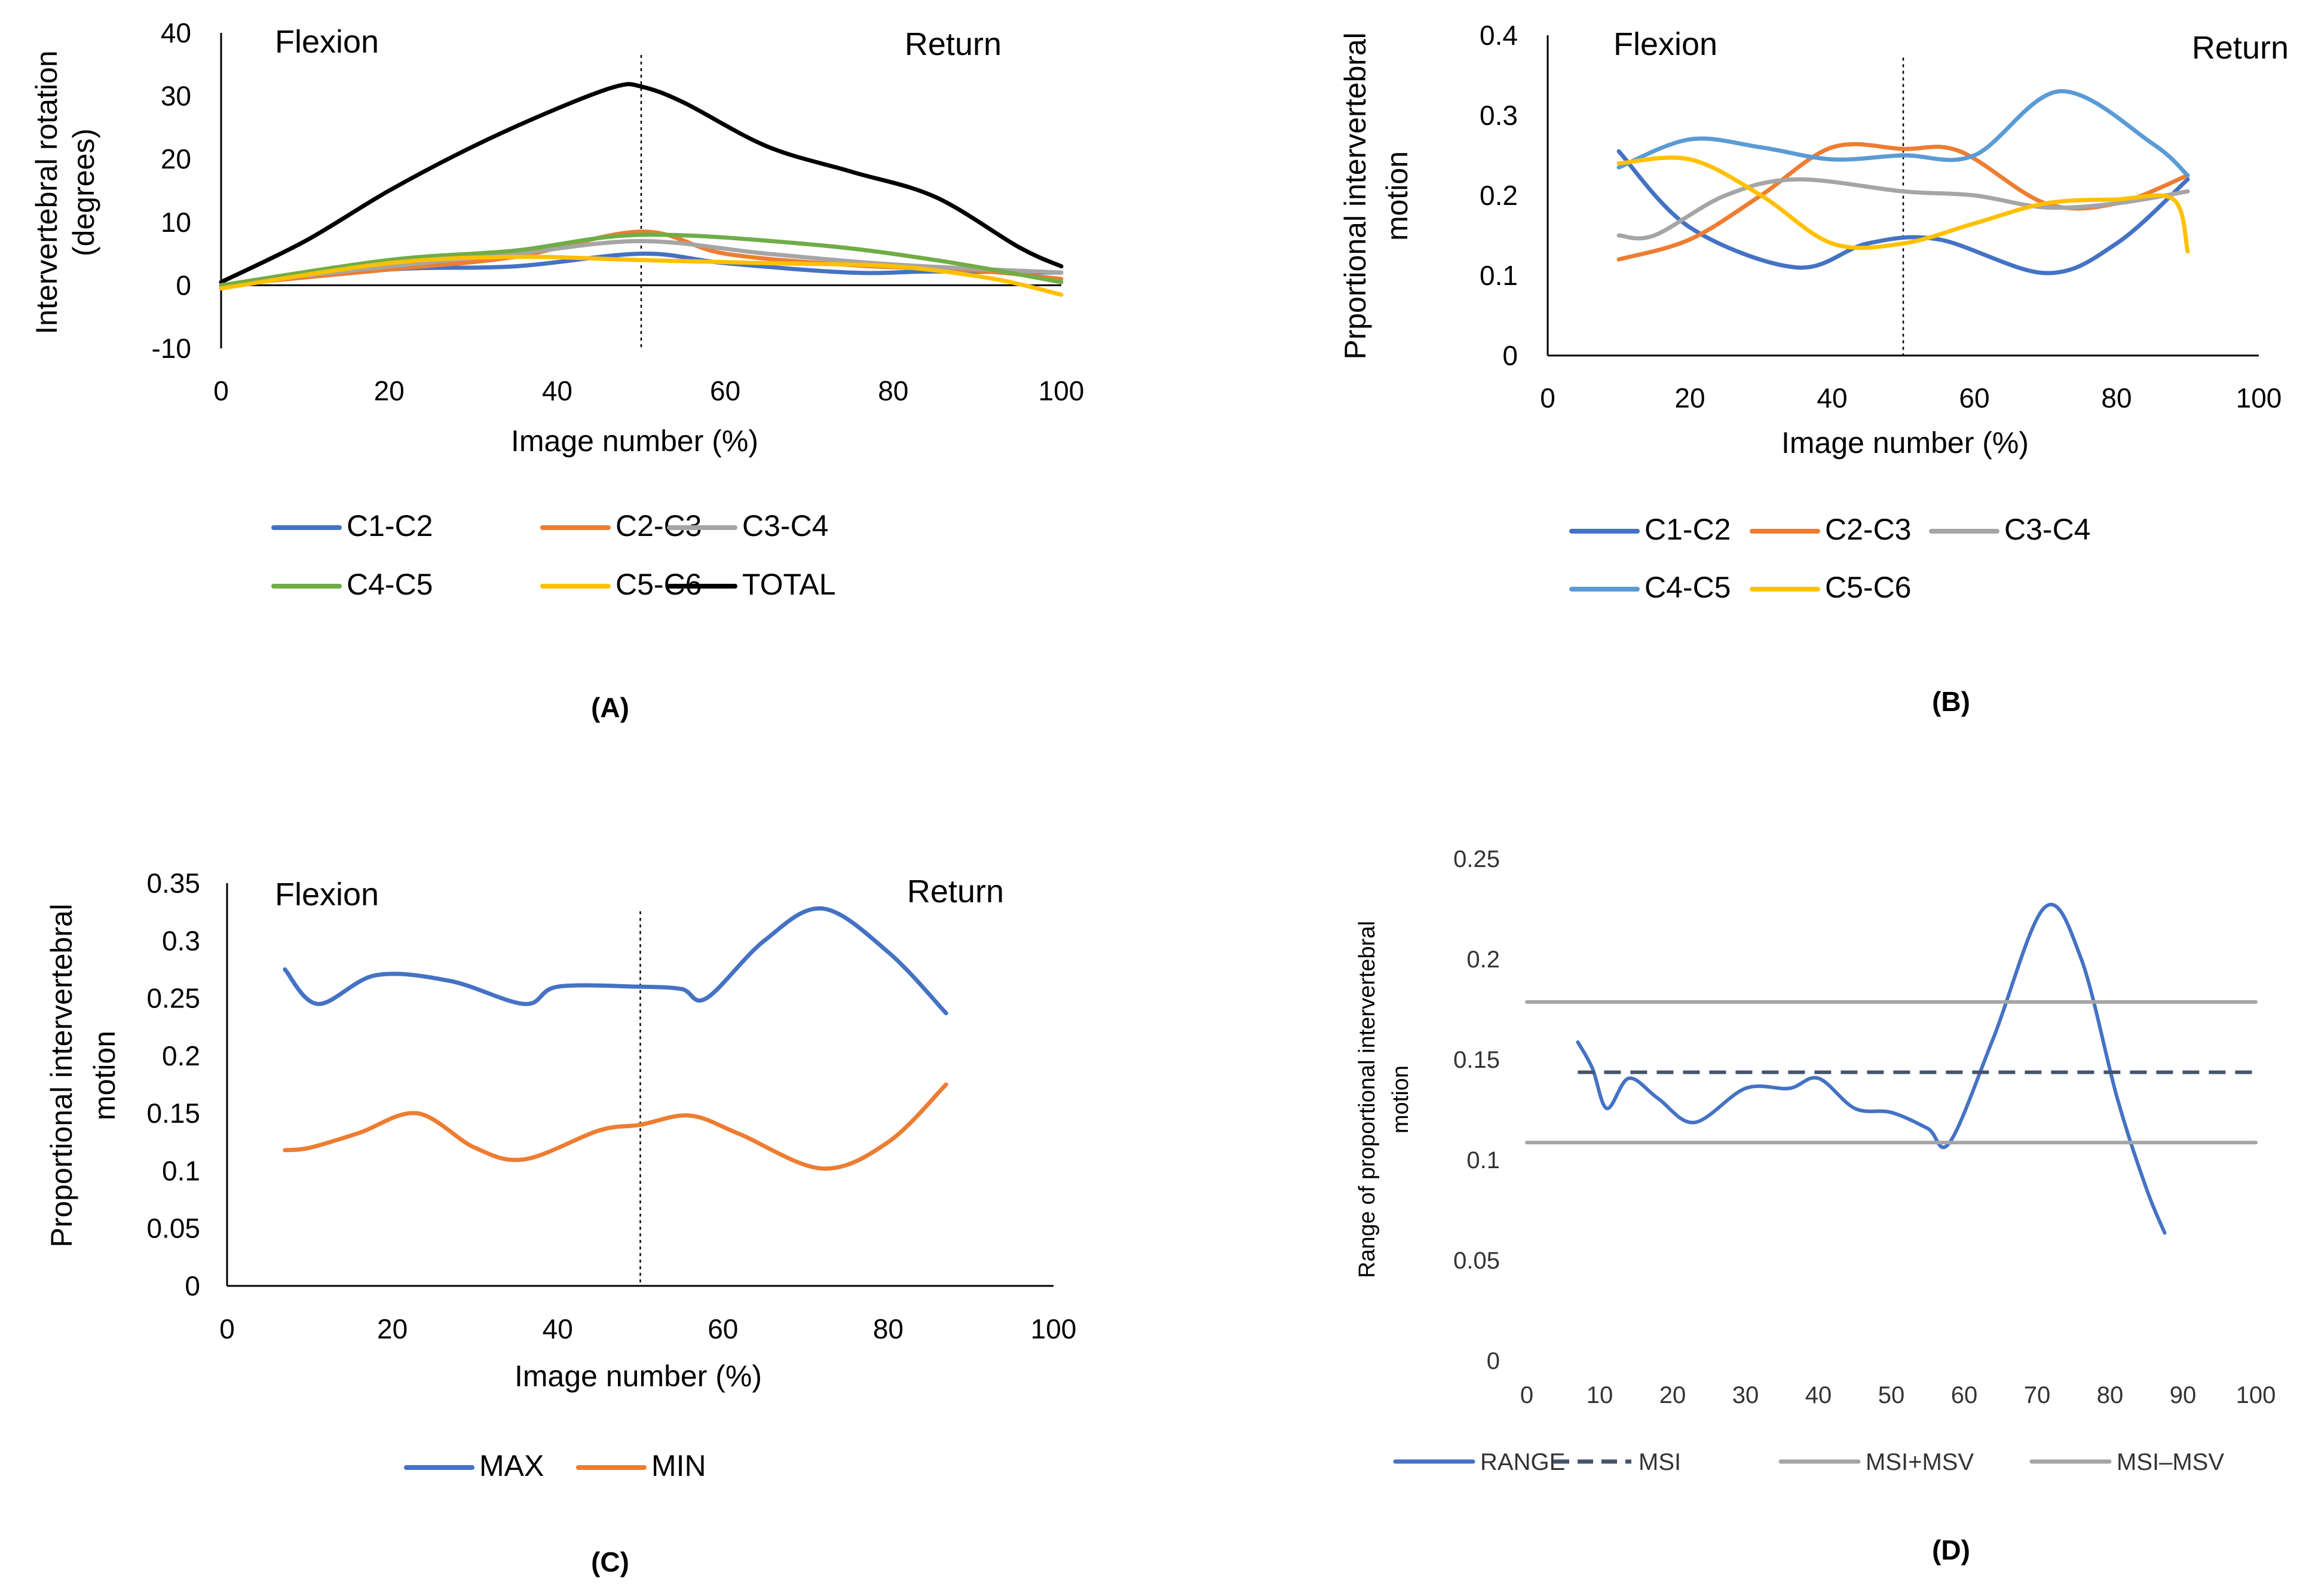 The width and height of the screenshot is (2309, 1596). What do you see at coordinates (1903, 209) in the screenshot?
I see `series-line-c3-c4` at bounding box center [1903, 209].